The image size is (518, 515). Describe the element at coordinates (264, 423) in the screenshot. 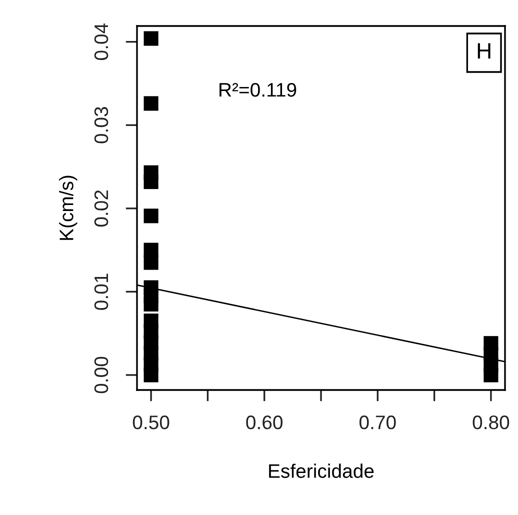

I see `x-tick-label: 0.60` at that location.